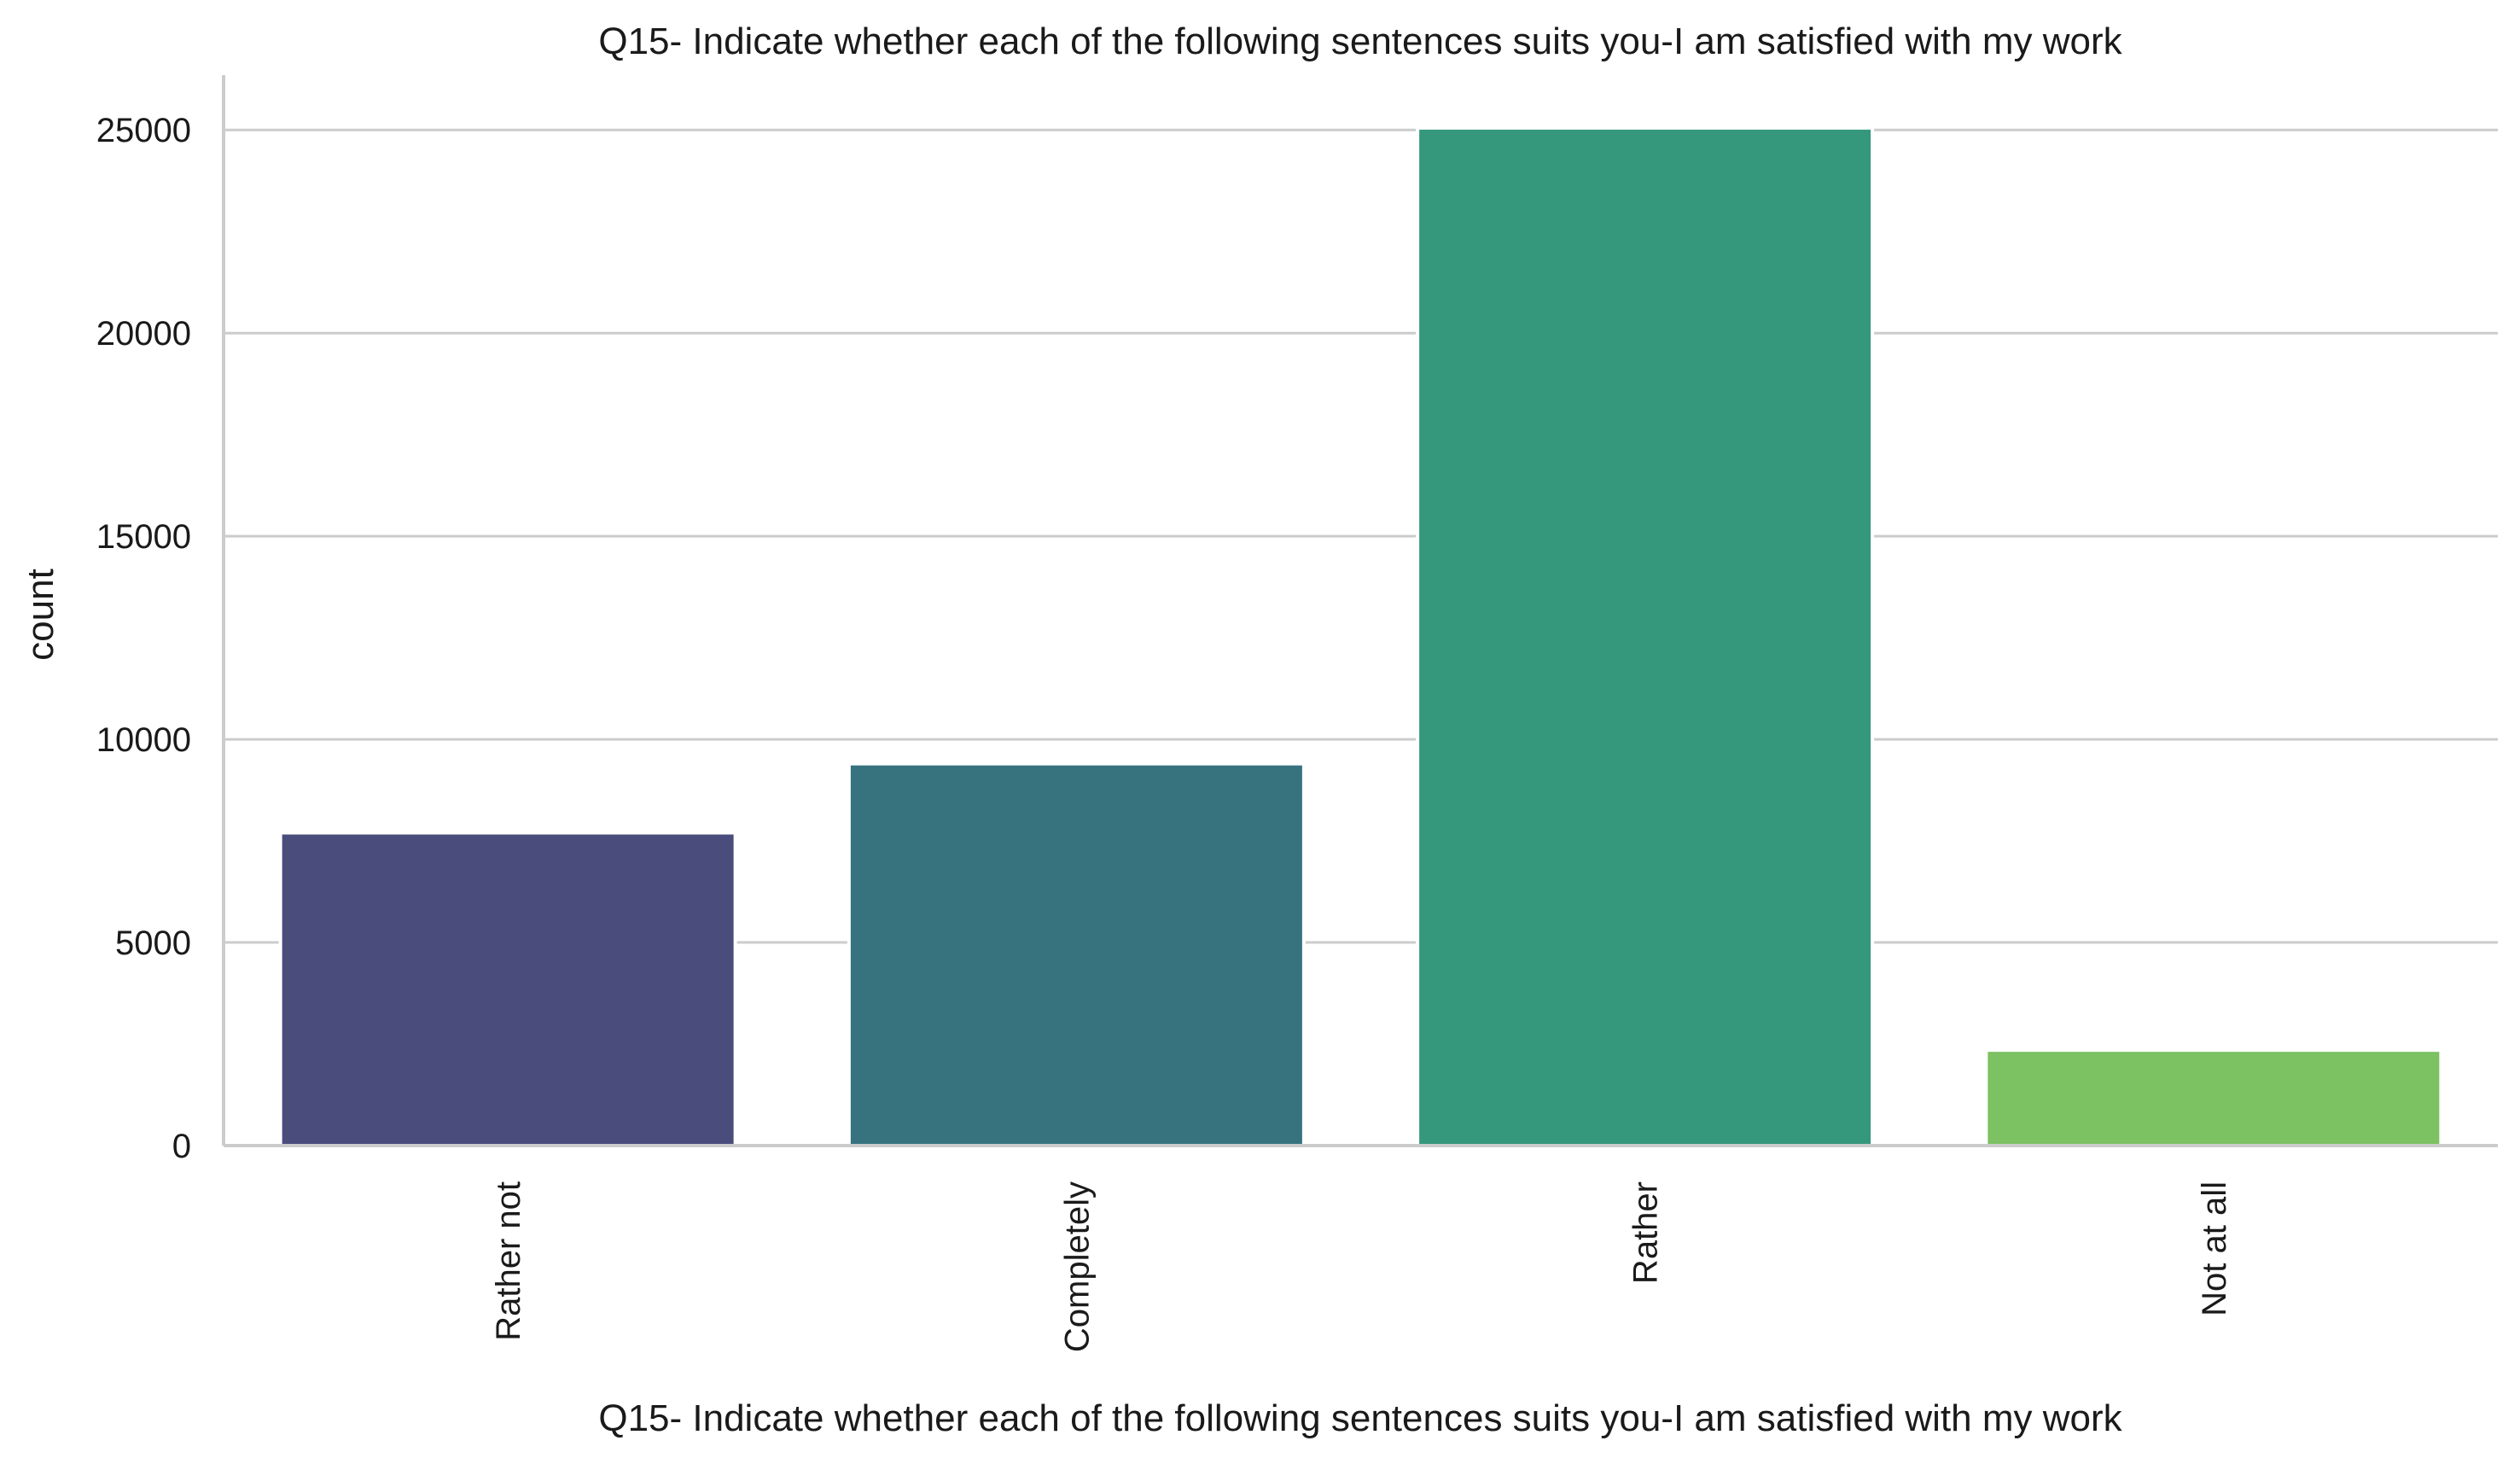  Describe the element at coordinates (507, 989) in the screenshot. I see `bar-rather-not` at that location.